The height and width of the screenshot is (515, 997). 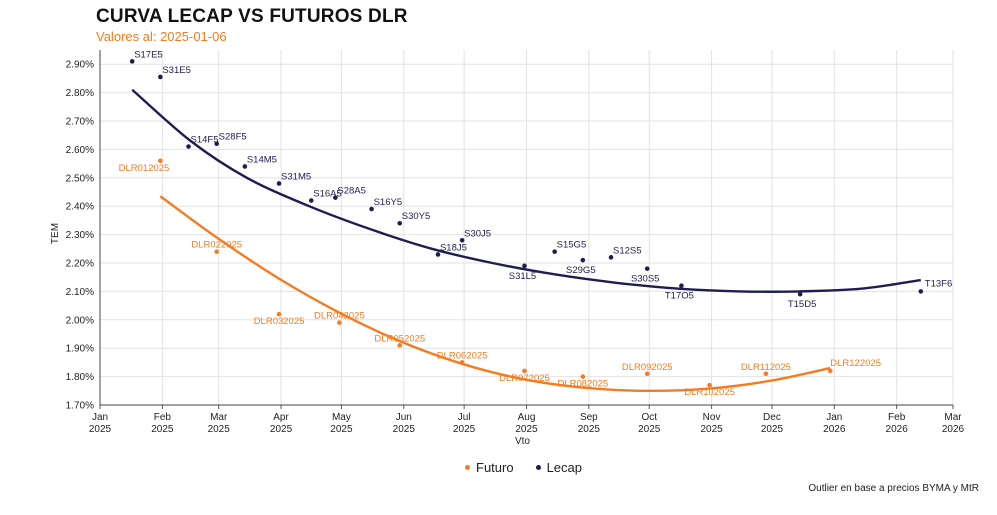 I want to click on data-label-lecap: S30J5, so click(x=477, y=233).